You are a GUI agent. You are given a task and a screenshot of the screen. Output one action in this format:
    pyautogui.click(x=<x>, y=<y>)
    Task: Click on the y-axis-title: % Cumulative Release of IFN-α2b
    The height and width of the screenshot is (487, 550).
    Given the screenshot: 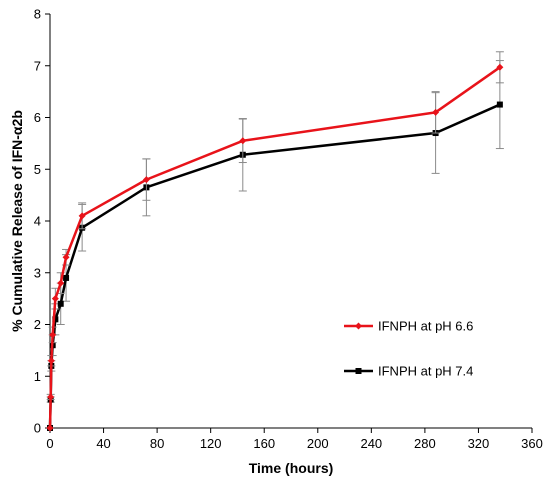 What is the action you would take?
    pyautogui.click(x=17, y=221)
    